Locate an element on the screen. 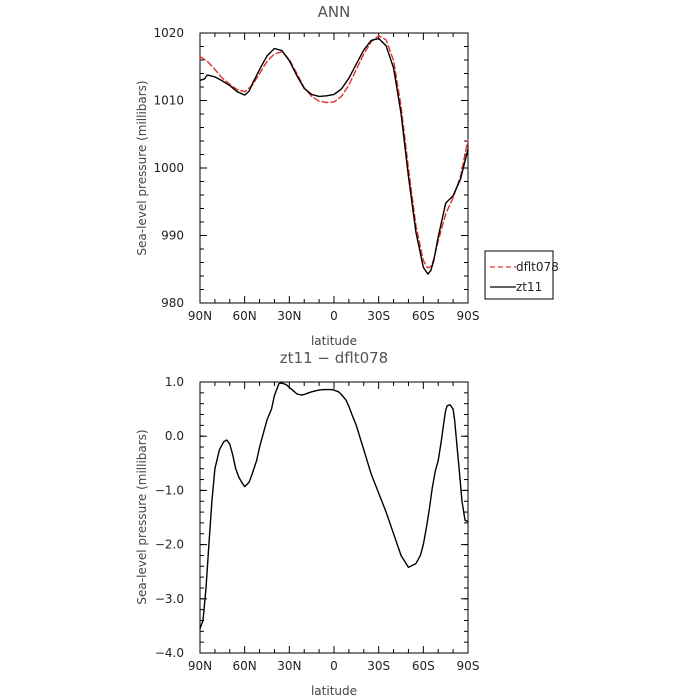  y-tick-label: 1.0 is located at coordinates (174, 382).